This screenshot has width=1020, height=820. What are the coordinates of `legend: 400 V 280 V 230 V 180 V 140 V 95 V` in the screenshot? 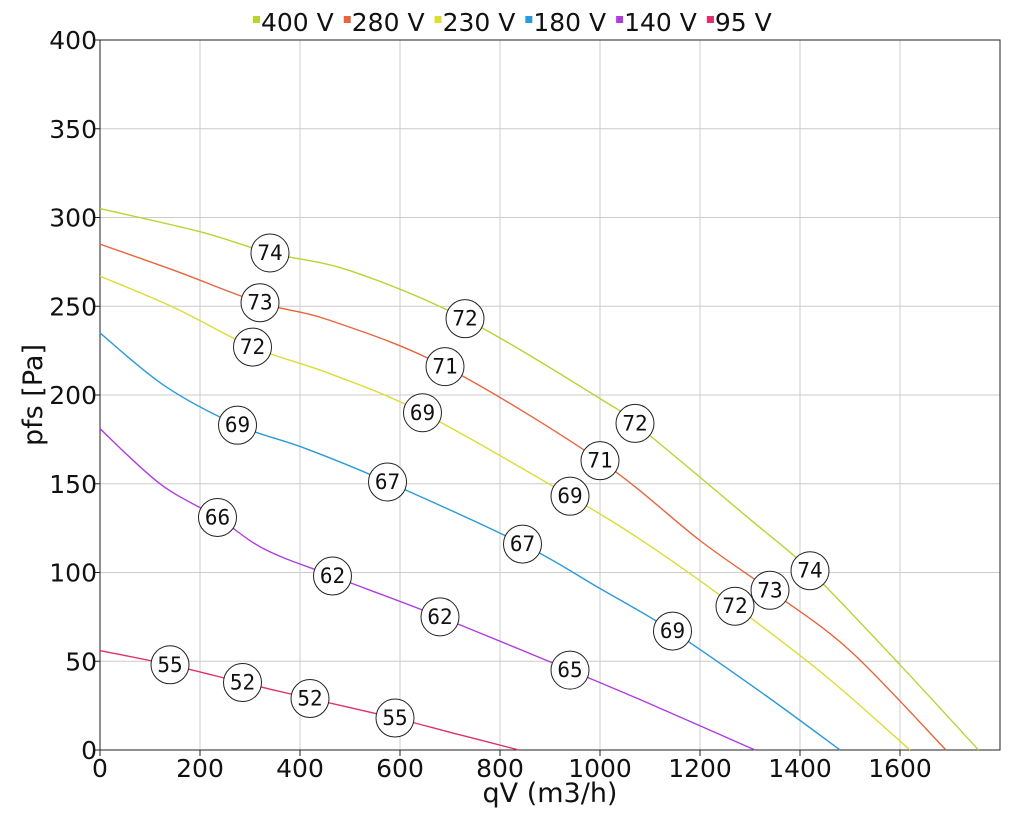 It's located at (512, 22).